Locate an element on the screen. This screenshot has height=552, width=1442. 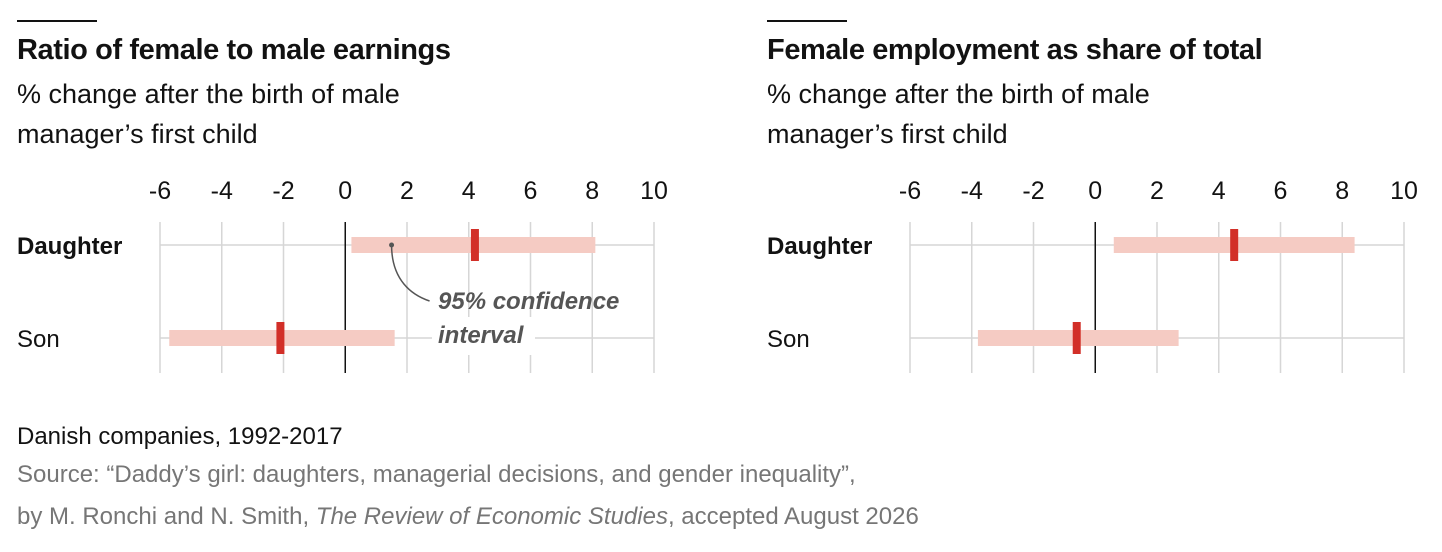
footer-title: Danish companies, 1992-2017 is located at coordinates (180, 436).